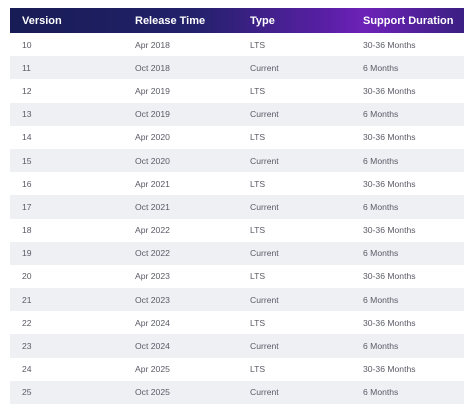 This screenshot has height=412, width=474. I want to click on table-row: 22 Apr 2024 LTS 30-36 Months, so click(237, 323).